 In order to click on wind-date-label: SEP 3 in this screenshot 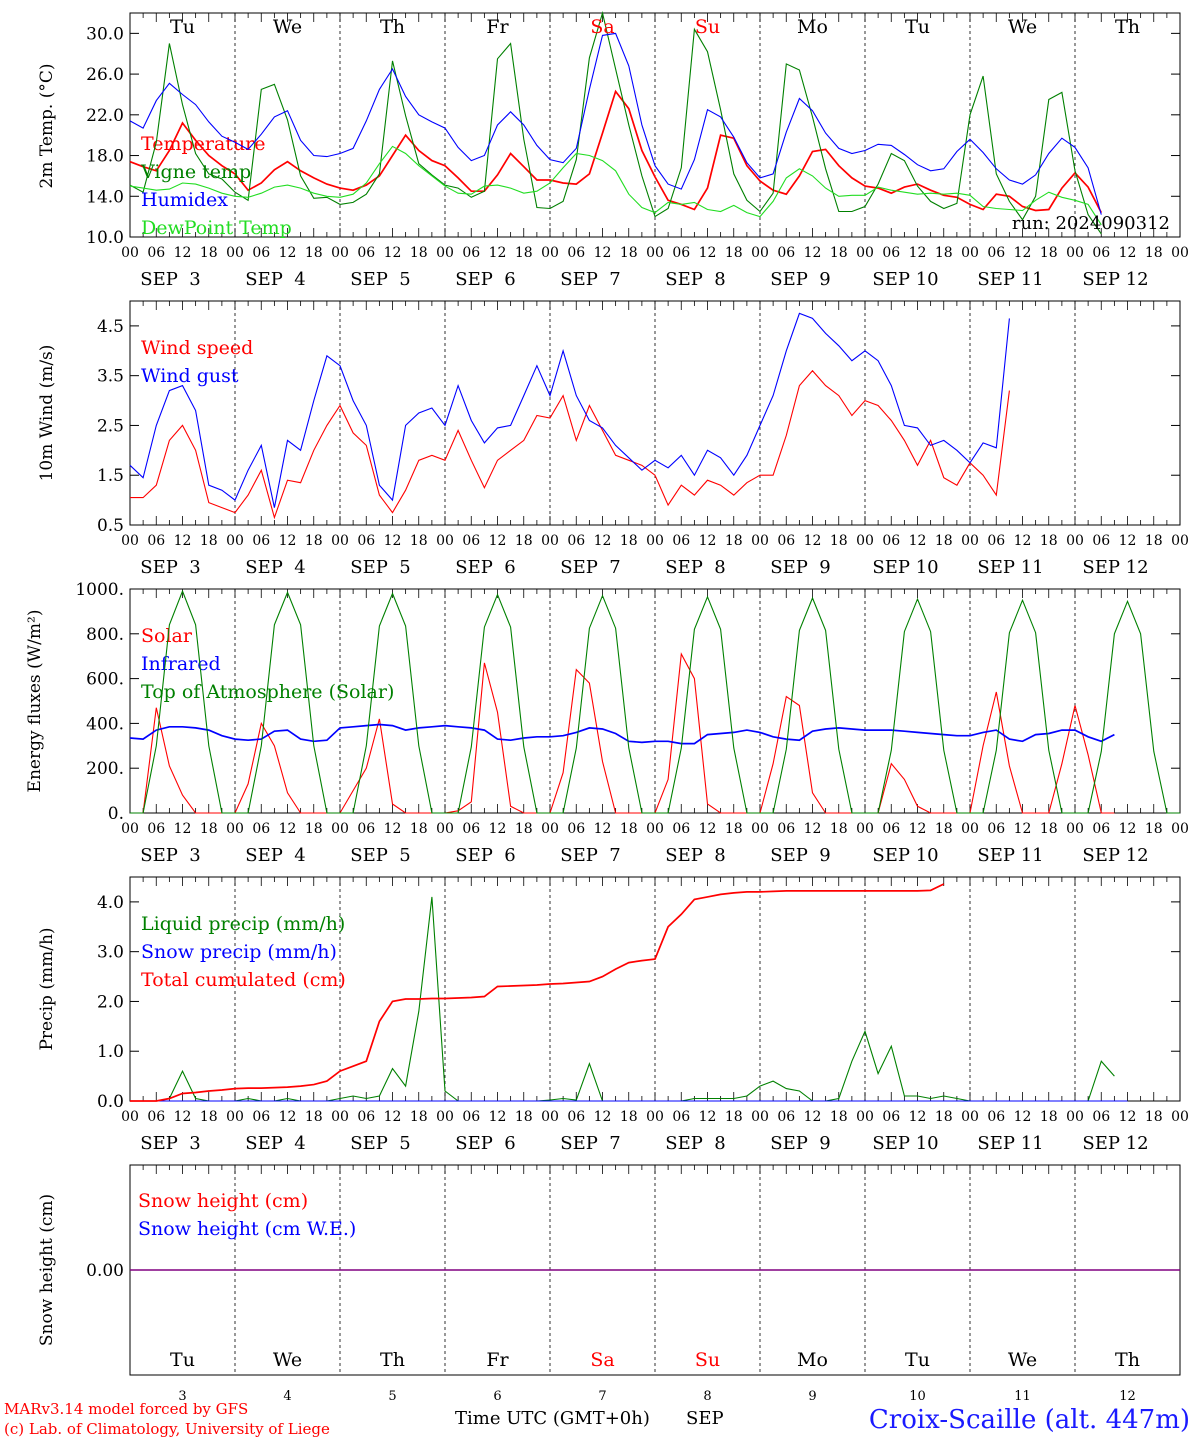, I will do `click(170, 567)`.